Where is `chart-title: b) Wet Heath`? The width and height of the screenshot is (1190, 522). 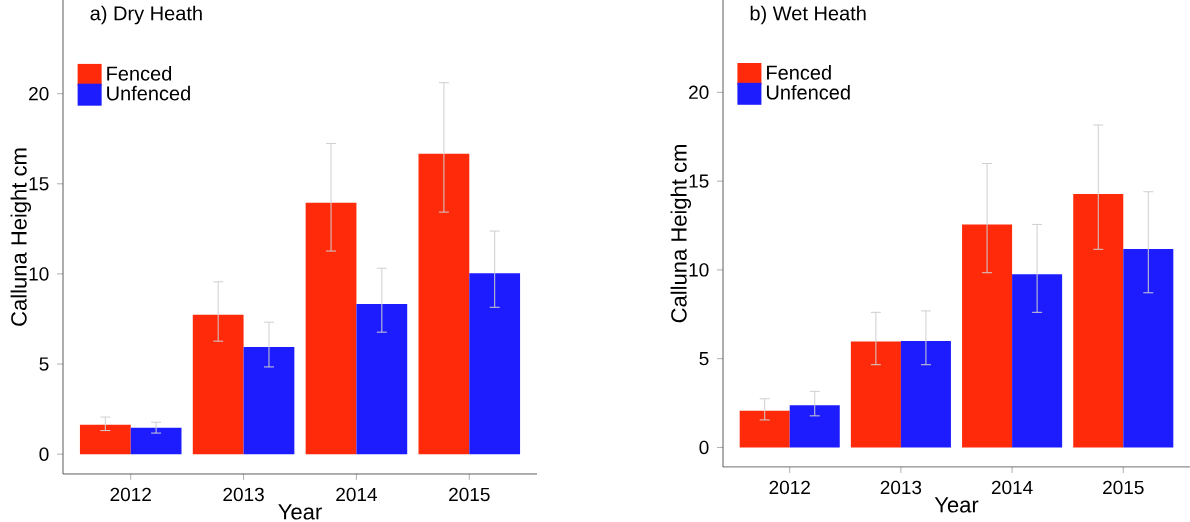 chart-title: b) Wet Heath is located at coordinates (808, 15).